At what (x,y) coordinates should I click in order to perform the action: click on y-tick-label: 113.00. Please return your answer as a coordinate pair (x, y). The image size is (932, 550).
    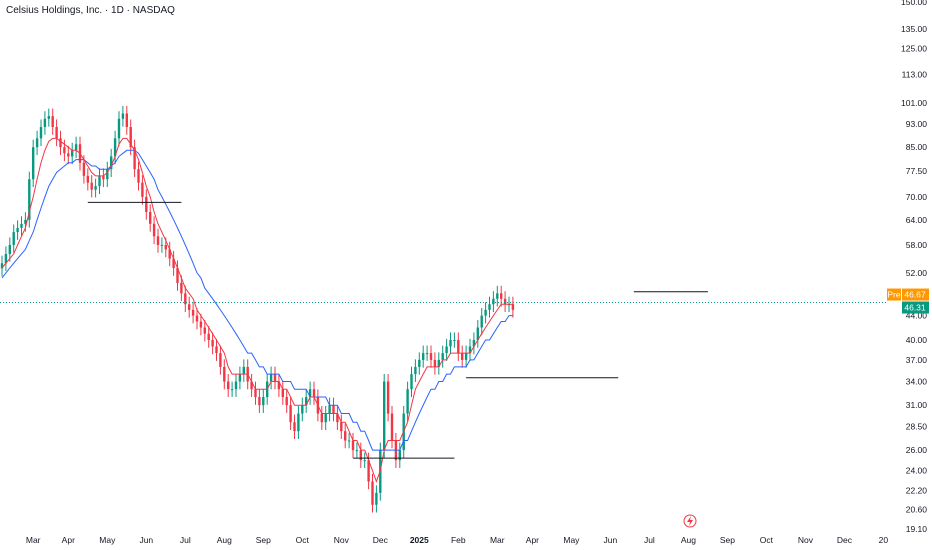
    Looking at the image, I should click on (915, 74).